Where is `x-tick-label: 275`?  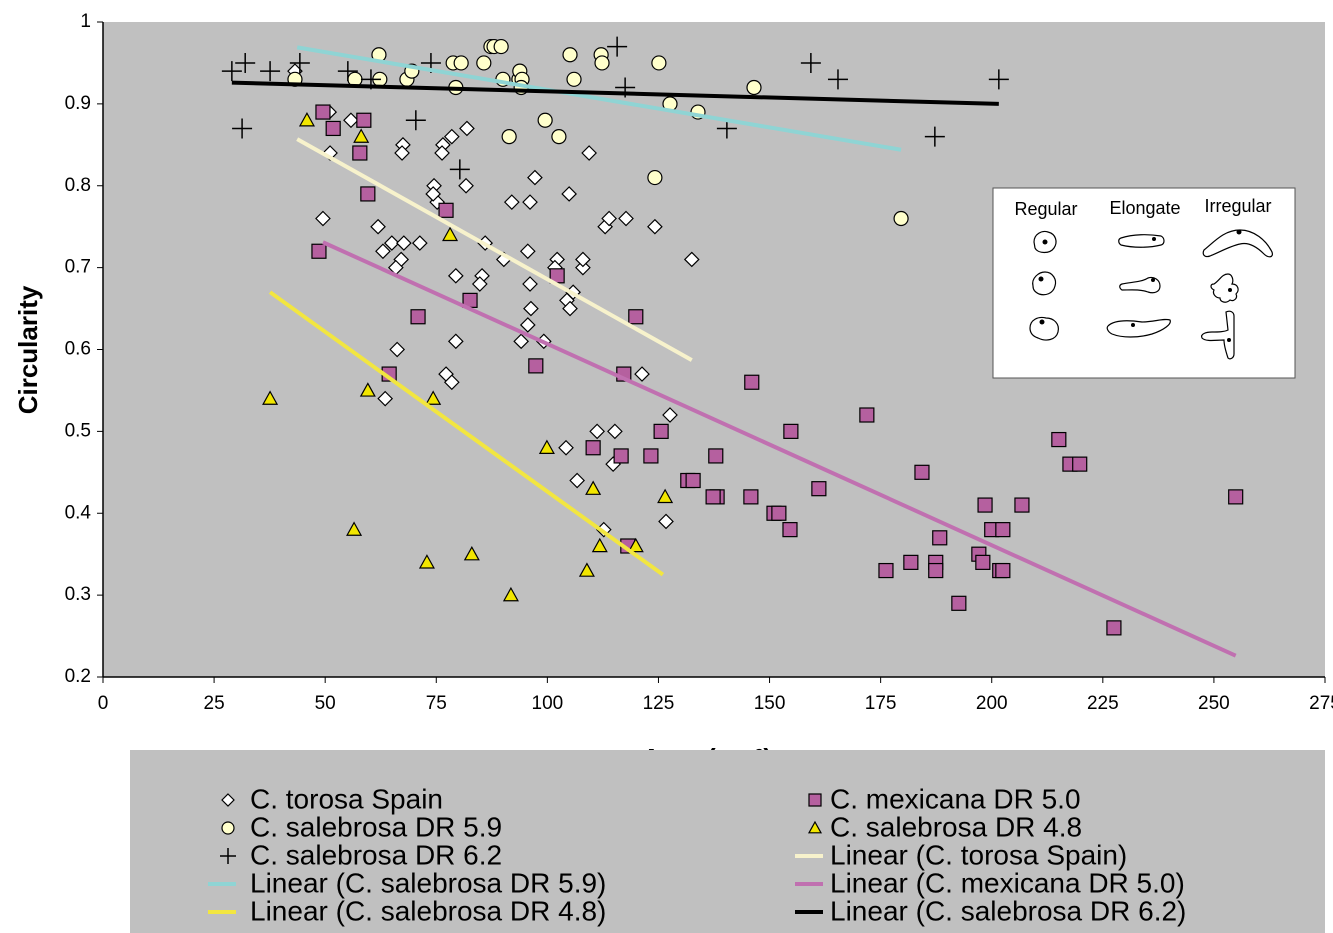
x-tick-label: 275 is located at coordinates (1321, 703).